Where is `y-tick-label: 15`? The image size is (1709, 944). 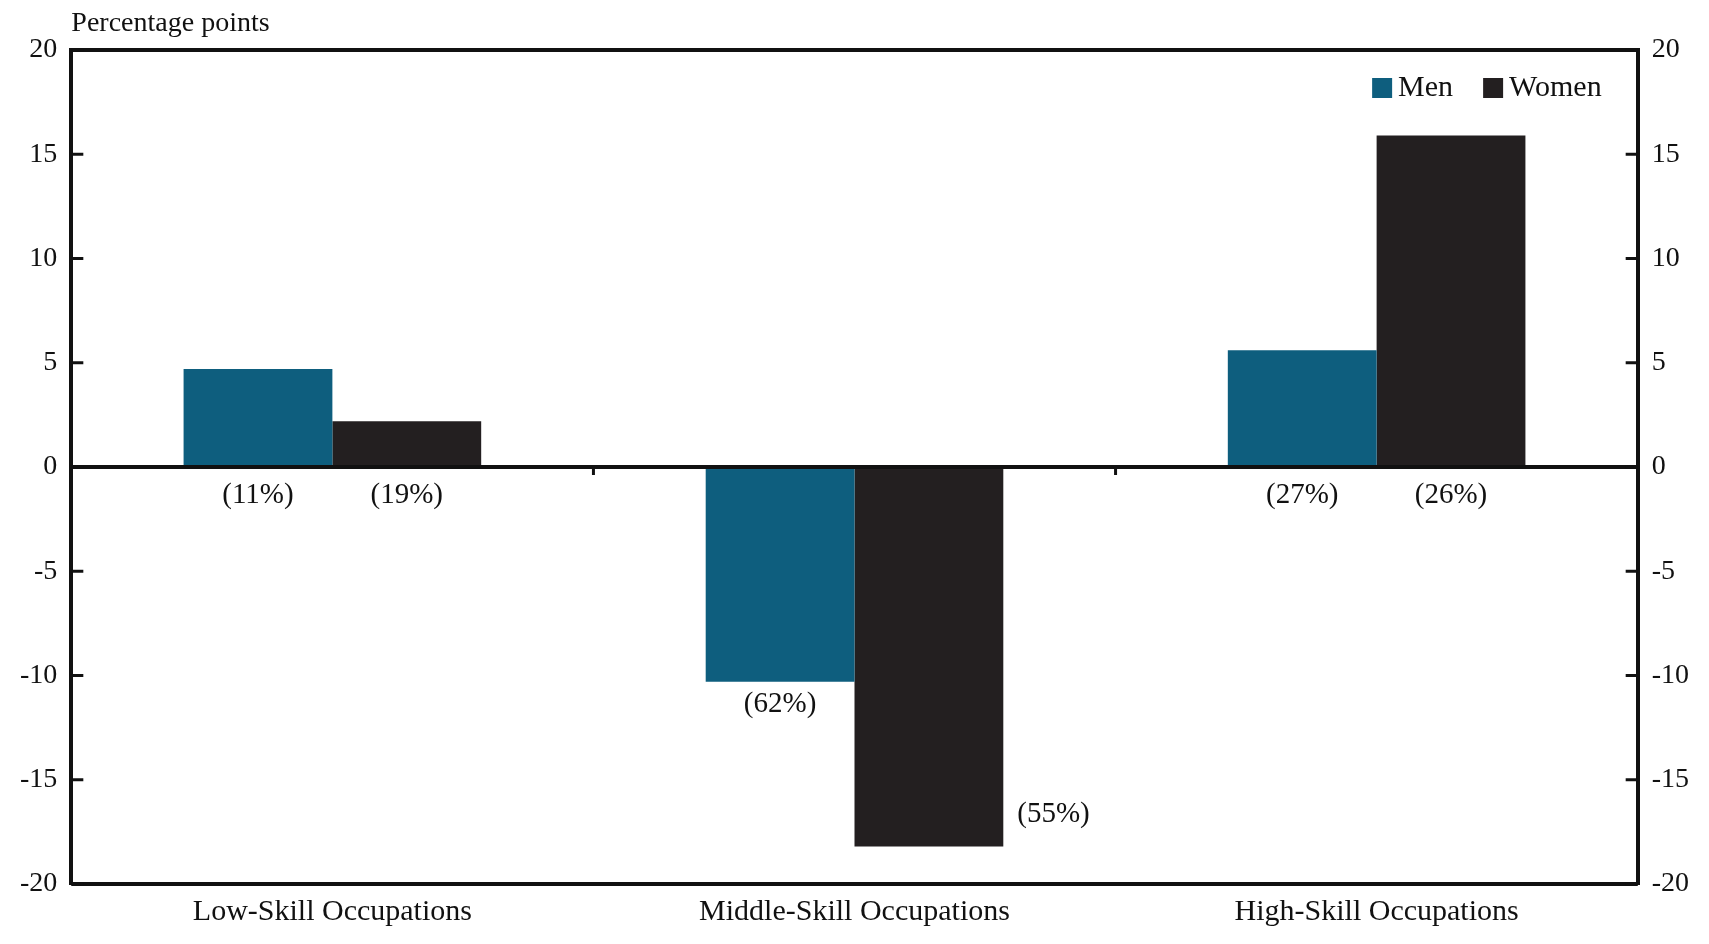
y-tick-label: 15 is located at coordinates (43, 152).